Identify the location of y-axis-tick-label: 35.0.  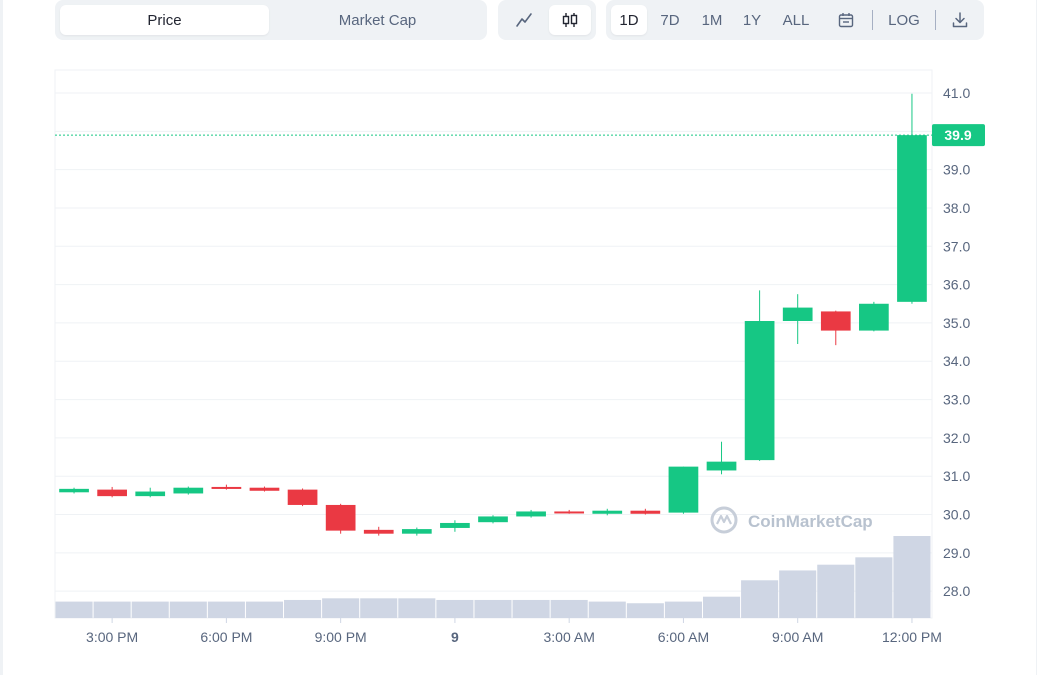
(956, 323).